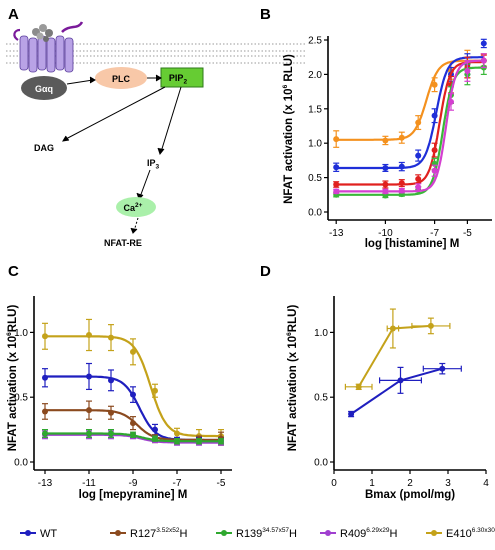 Image resolution: width=495 pixels, height=550 pixels. What do you see at coordinates (470, 533) in the screenshot?
I see `legend-label: E4106.30x30K` at bounding box center [470, 533].